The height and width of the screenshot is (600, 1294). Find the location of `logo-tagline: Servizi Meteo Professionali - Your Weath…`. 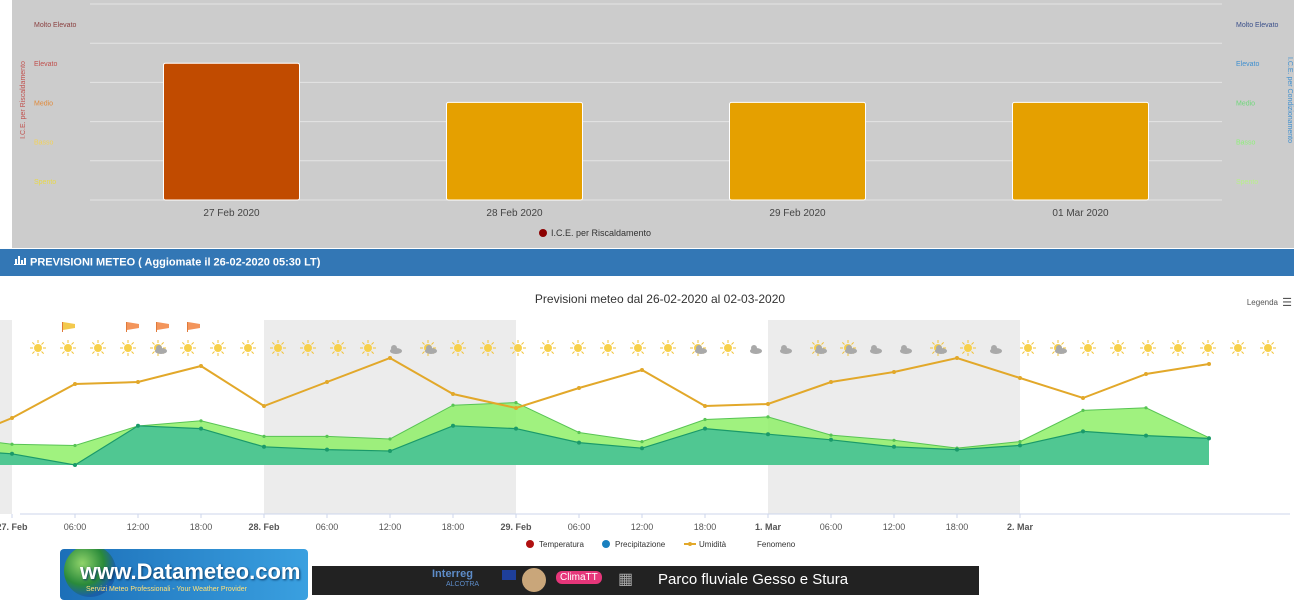

logo-tagline: Servizi Meteo Professionali - Your Weath… is located at coordinates (166, 589).